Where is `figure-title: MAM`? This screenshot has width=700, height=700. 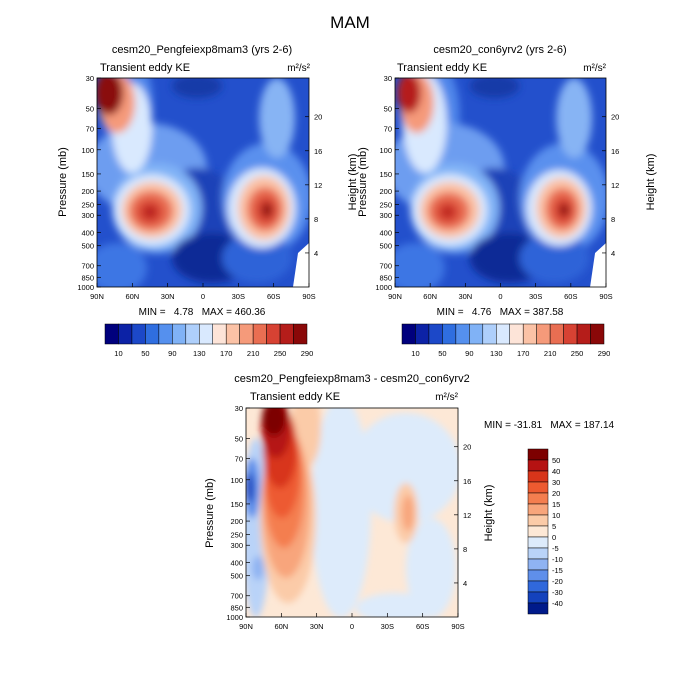
figure-title: MAM is located at coordinates (350, 22).